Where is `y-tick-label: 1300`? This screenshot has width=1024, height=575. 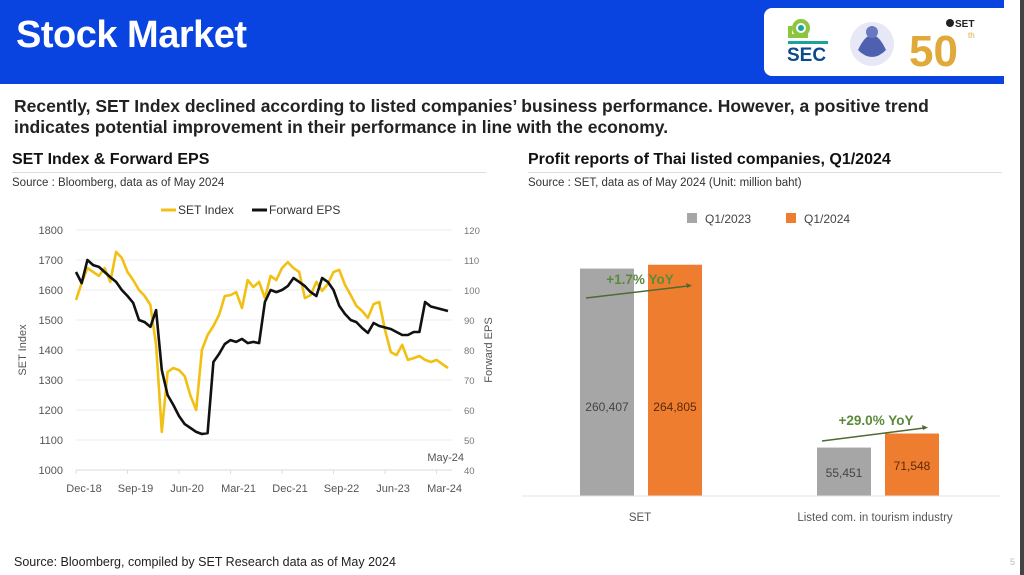
y-tick-label: 1300 is located at coordinates (51, 381).